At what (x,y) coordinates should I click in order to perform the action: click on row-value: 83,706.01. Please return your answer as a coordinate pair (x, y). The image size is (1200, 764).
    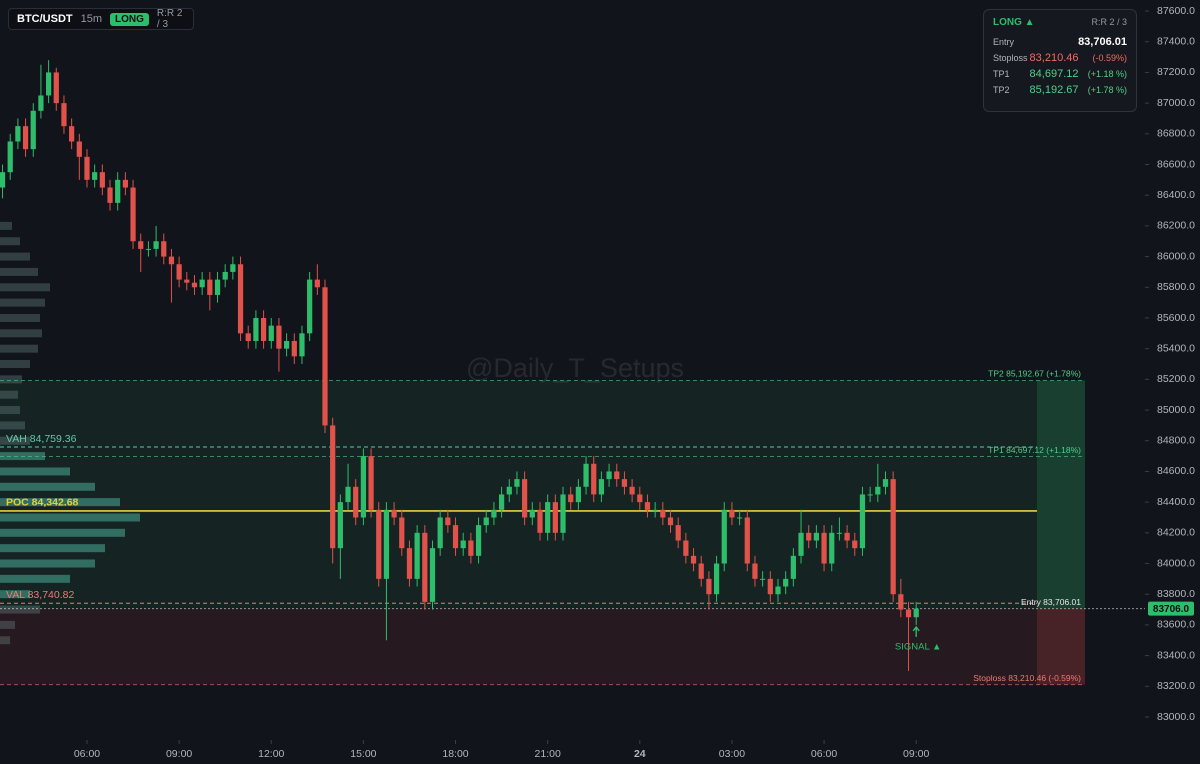
    Looking at the image, I should click on (1102, 42).